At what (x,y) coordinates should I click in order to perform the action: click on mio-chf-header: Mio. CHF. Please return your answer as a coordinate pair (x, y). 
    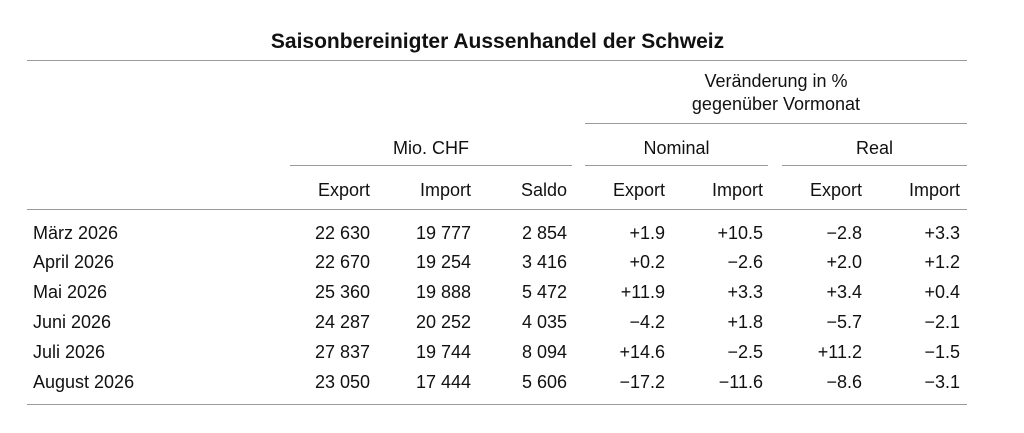
    Looking at the image, I should click on (431, 148).